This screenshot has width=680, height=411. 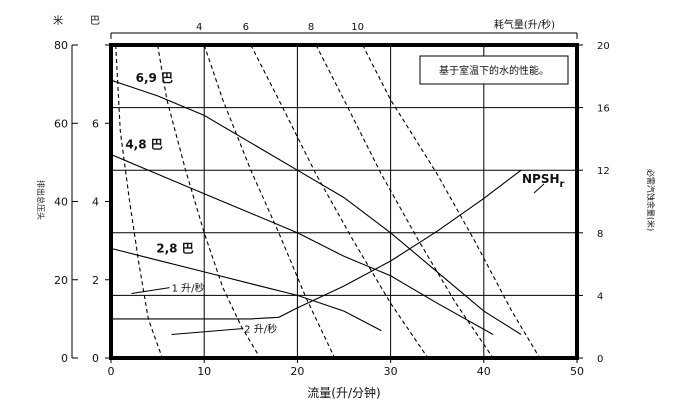 I want to click on left-m-tick-label-0: 0, so click(x=64, y=358).